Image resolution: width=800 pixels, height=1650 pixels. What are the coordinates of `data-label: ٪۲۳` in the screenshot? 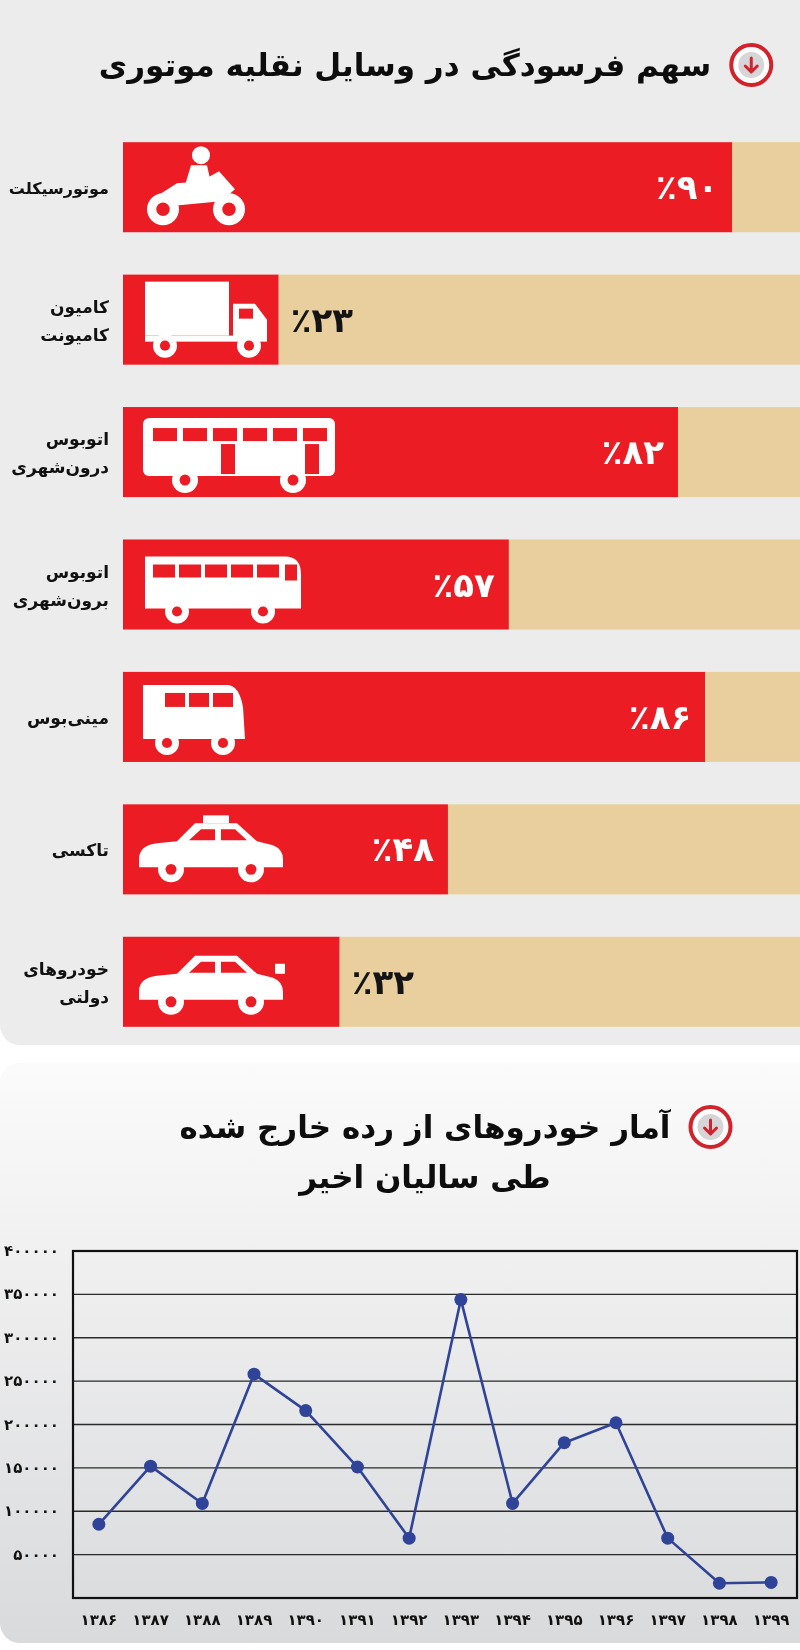 It's located at (322, 319).